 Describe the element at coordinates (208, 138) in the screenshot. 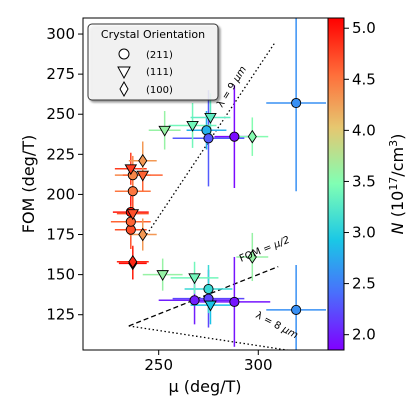

I see `data-point-10-circle` at that location.